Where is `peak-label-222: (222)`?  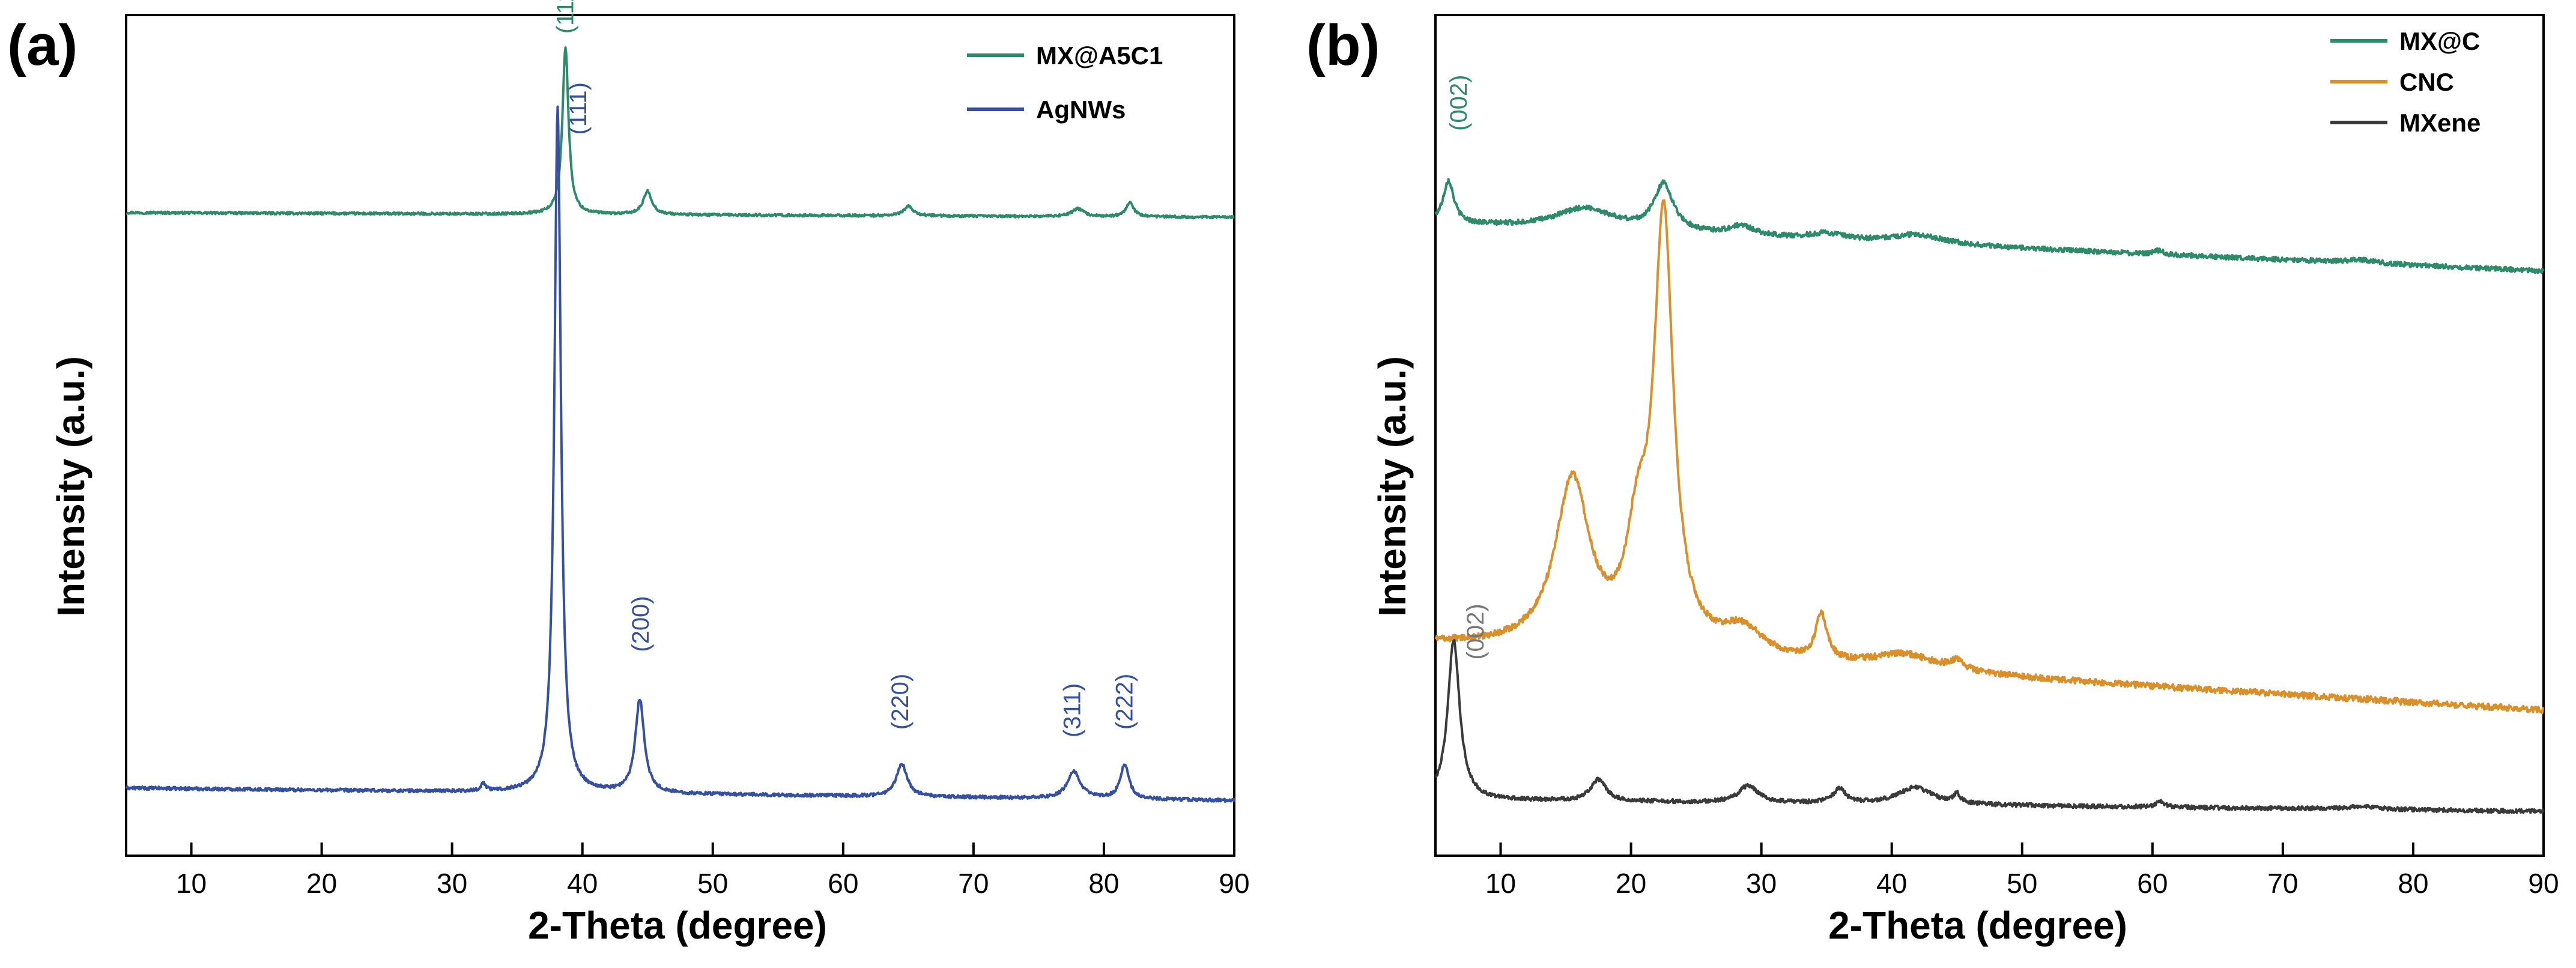
peak-label-222: (222) is located at coordinates (1124, 702).